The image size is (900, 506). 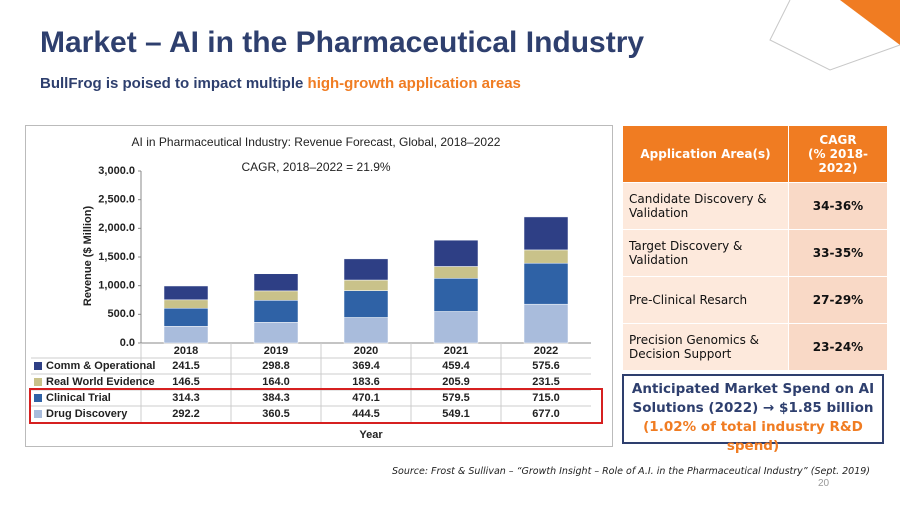 I want to click on table-cell: 27-29%, so click(x=838, y=300).